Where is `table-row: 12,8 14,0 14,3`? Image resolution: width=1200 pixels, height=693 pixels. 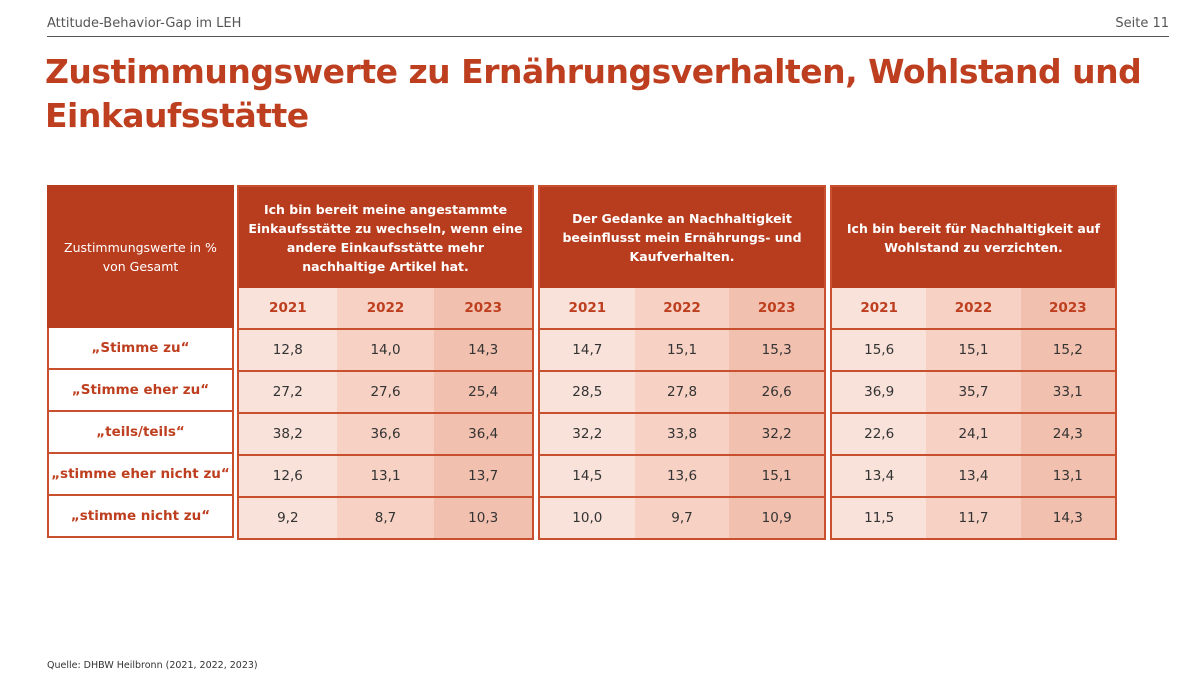 table-row: 12,8 14,0 14,3 is located at coordinates (386, 349).